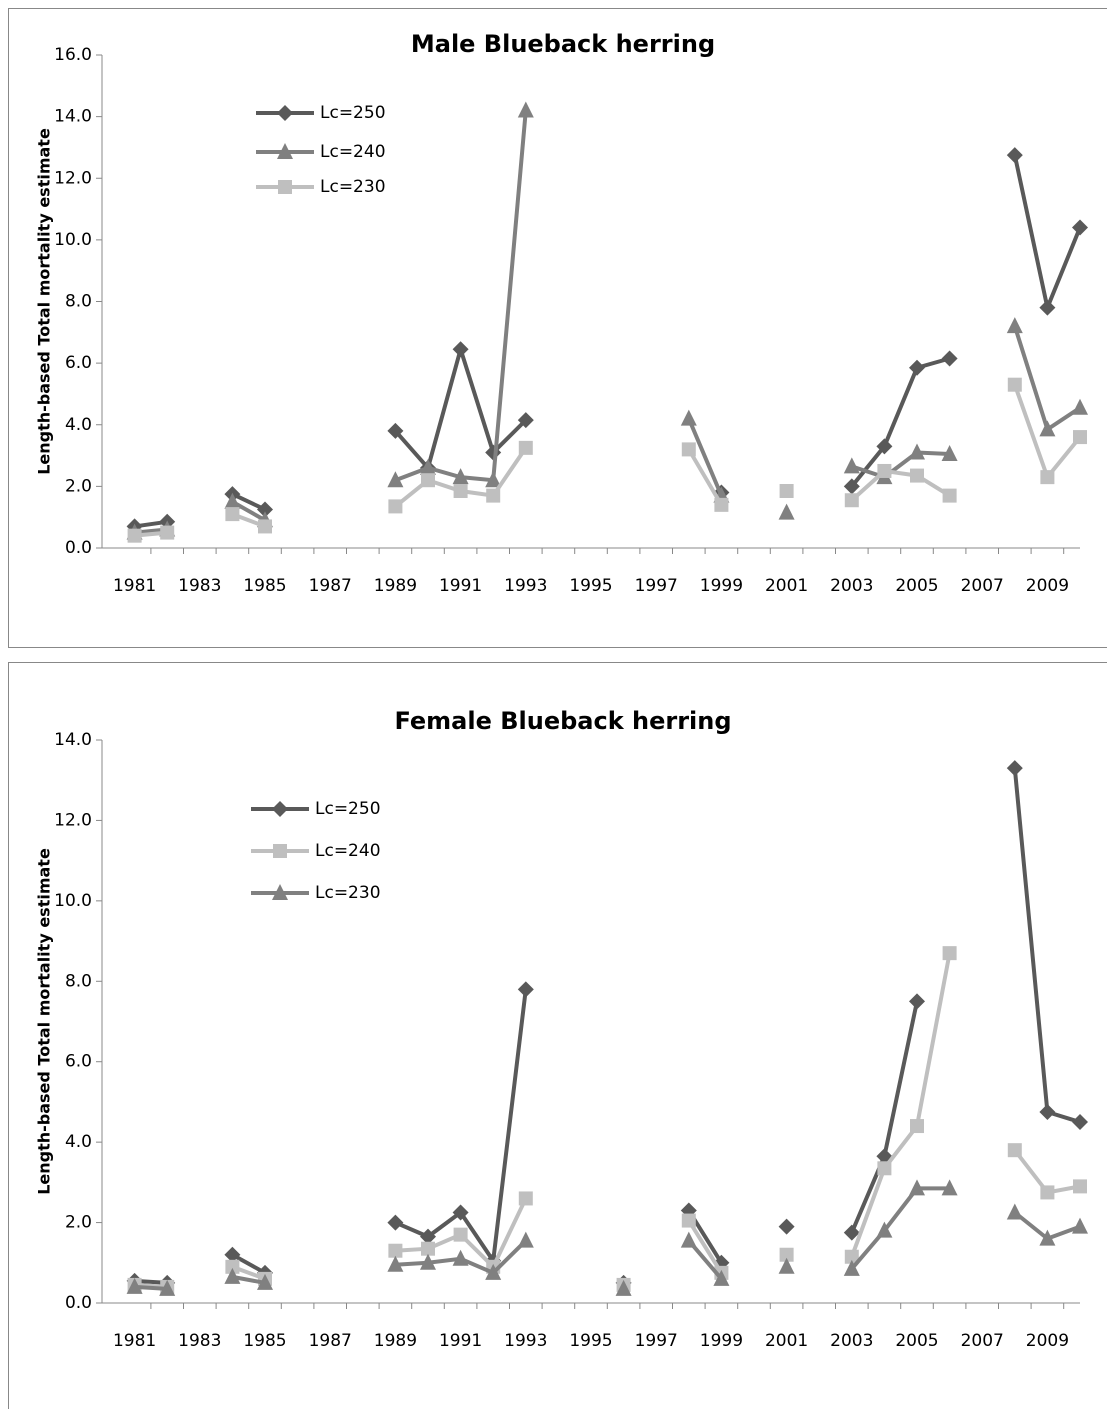 The image size is (1107, 1414). Describe the element at coordinates (330, 1341) in the screenshot. I see `x-tick-label: 1987` at that location.